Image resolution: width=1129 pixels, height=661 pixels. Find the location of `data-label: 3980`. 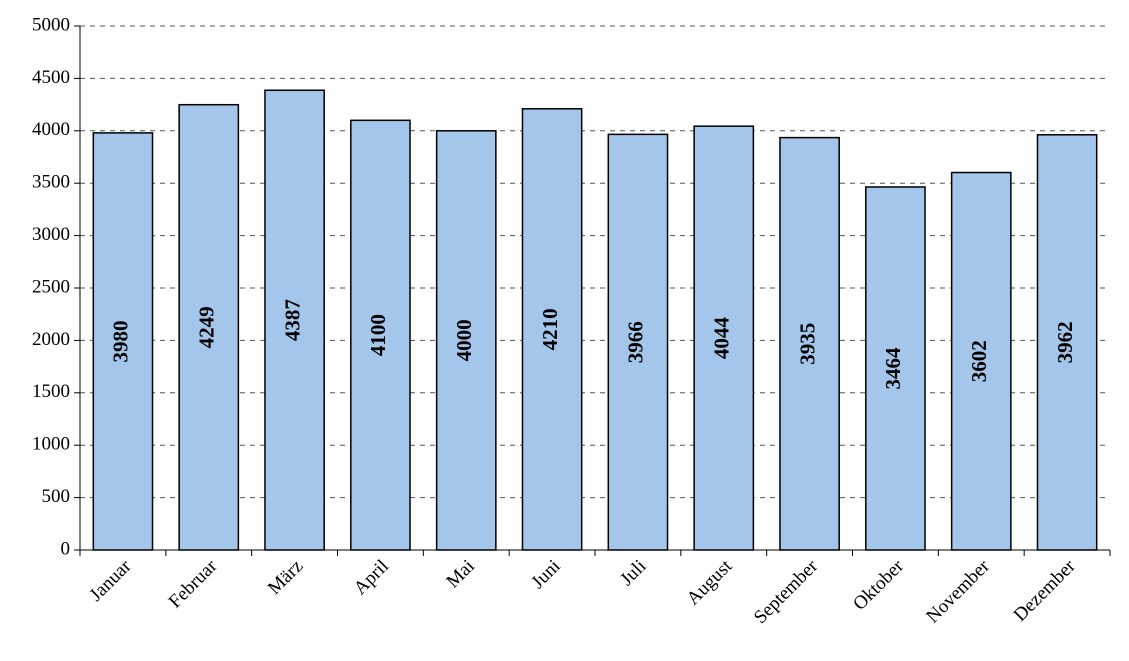

data-label: 3980 is located at coordinates (121, 341).